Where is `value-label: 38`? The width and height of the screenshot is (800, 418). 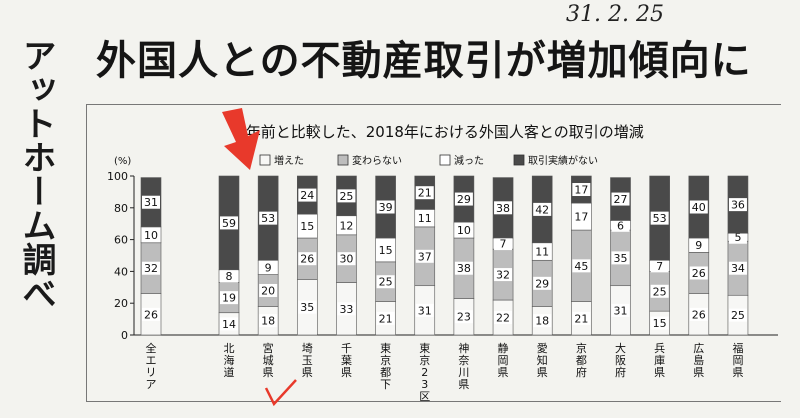
value-label: 38 is located at coordinates (464, 268).